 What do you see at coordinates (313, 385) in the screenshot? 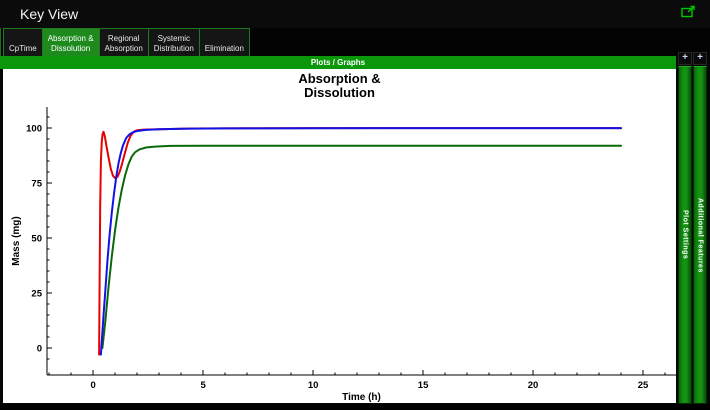
I see `svg-text: 10` at bounding box center [313, 385].